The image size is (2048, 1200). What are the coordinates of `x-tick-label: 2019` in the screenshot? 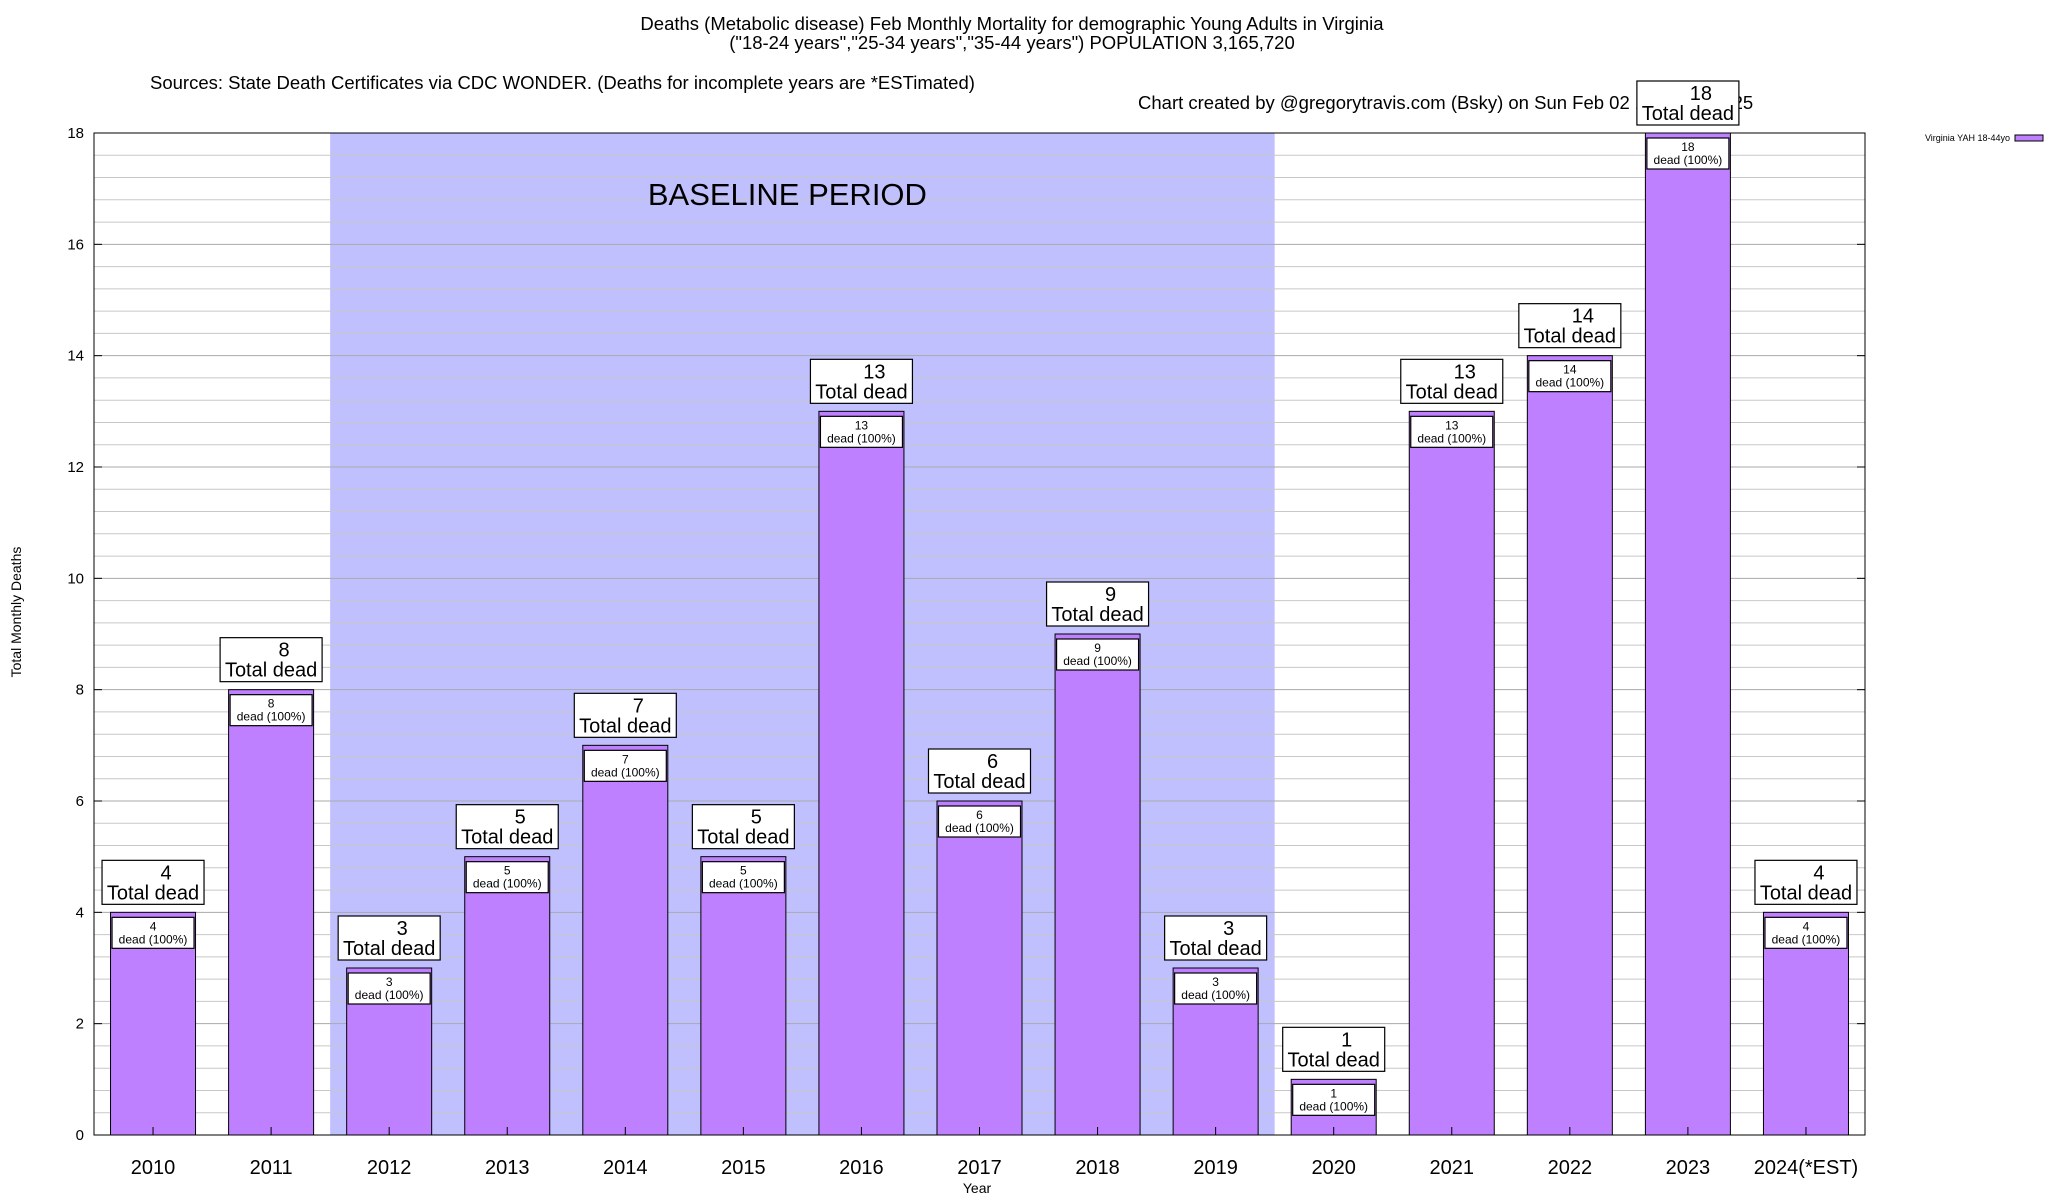 It's located at (1215, 1168).